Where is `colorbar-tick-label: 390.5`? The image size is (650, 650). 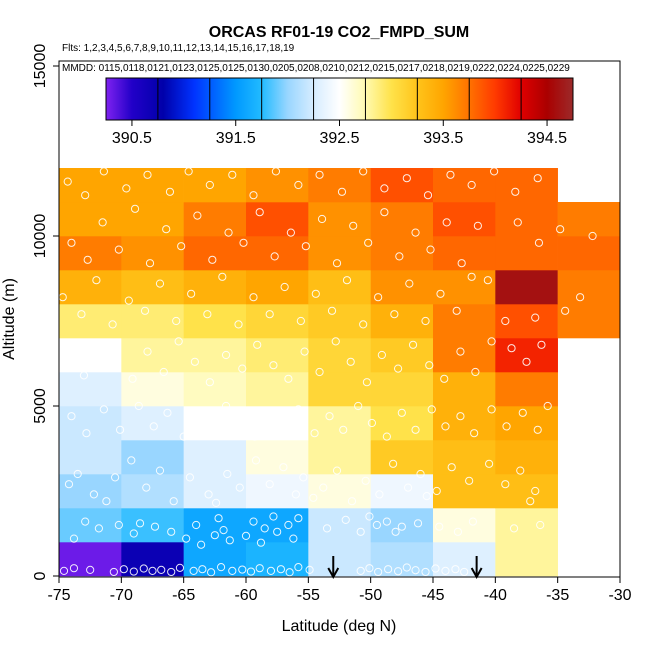 colorbar-tick-label: 390.5 is located at coordinates (132, 138).